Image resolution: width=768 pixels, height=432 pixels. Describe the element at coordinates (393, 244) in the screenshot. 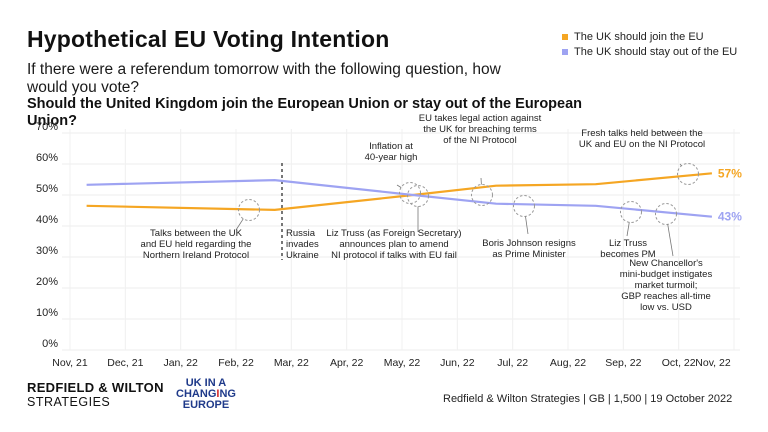

I see `annotation-text: announces plan to amend` at that location.